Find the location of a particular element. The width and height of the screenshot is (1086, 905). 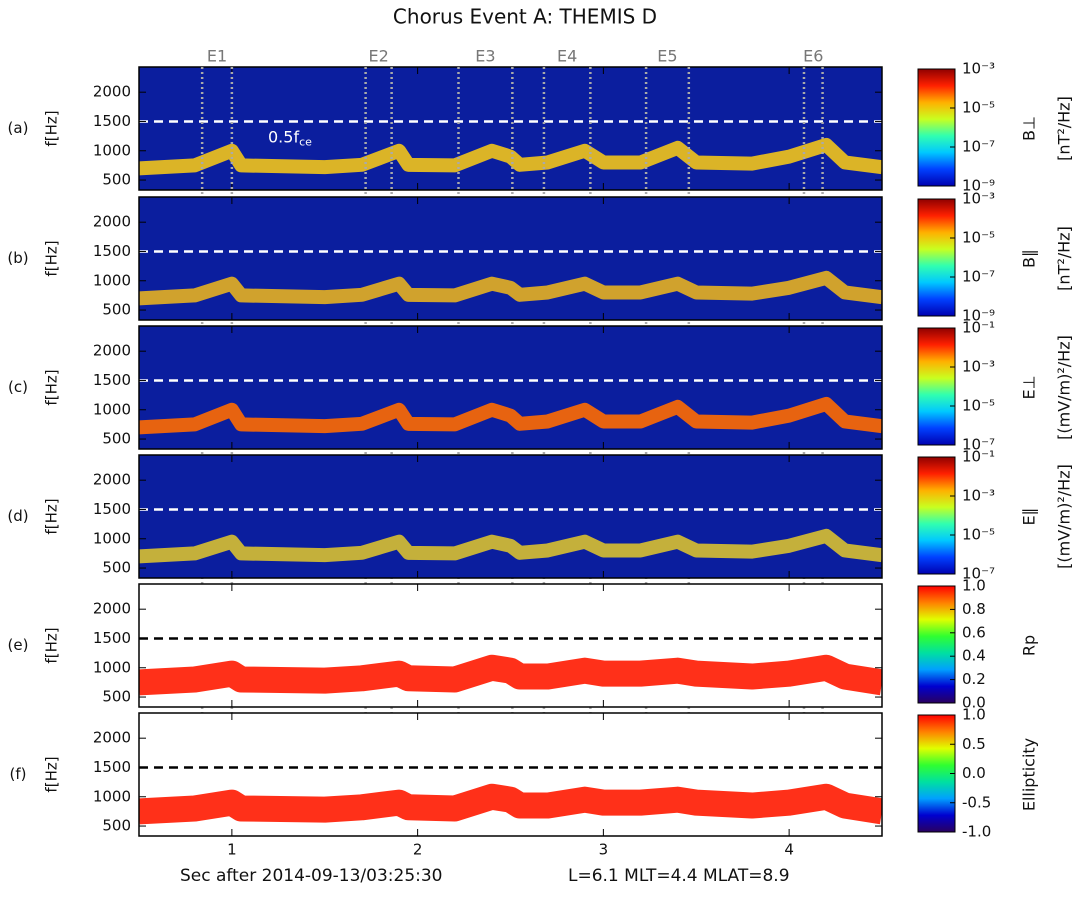

annotation: 0.5fce is located at coordinates (290, 138).